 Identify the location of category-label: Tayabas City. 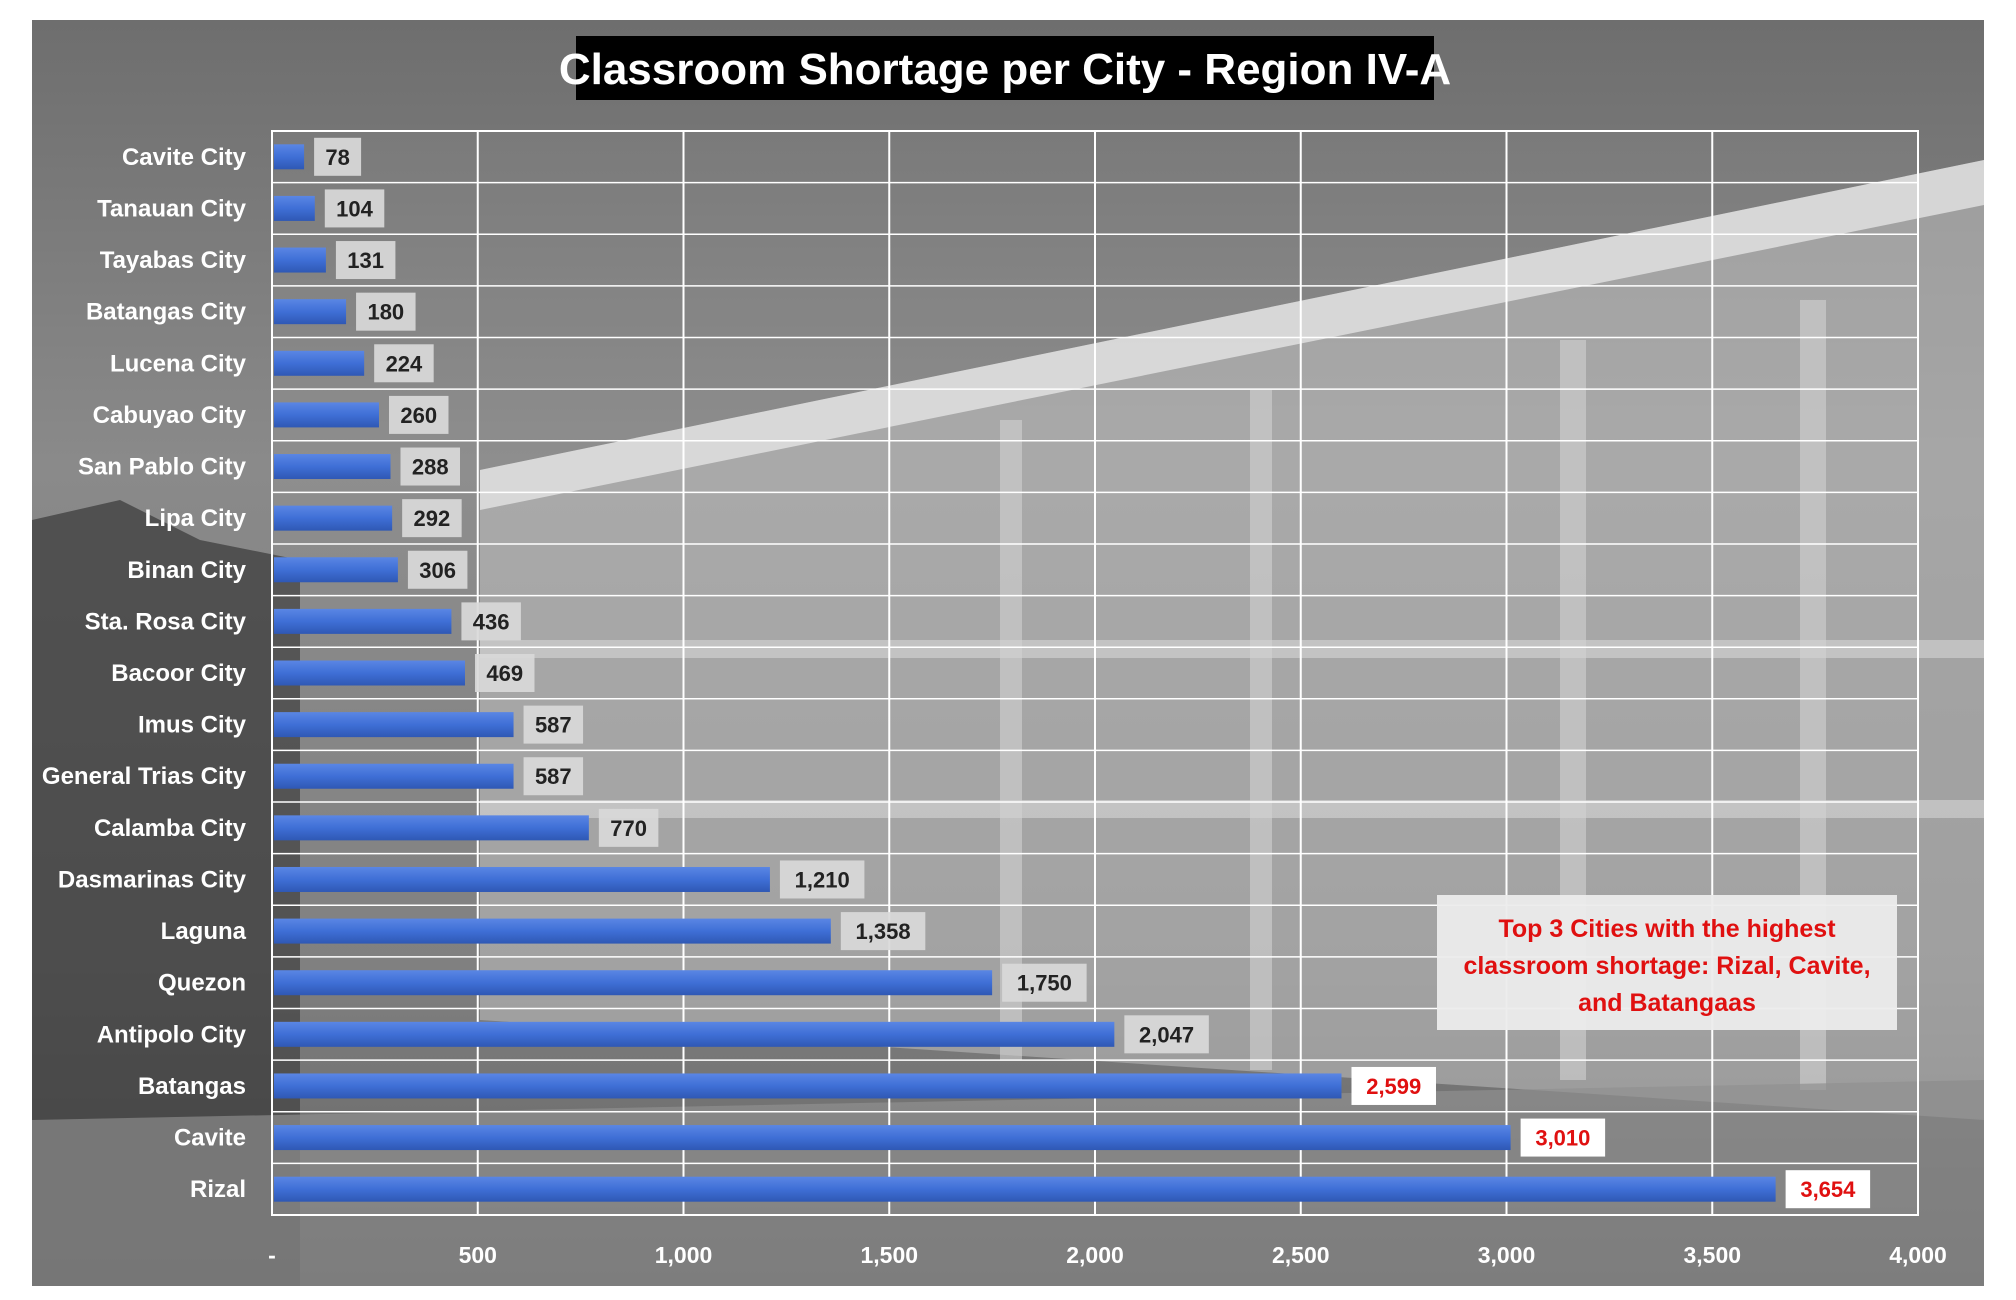
(173, 260).